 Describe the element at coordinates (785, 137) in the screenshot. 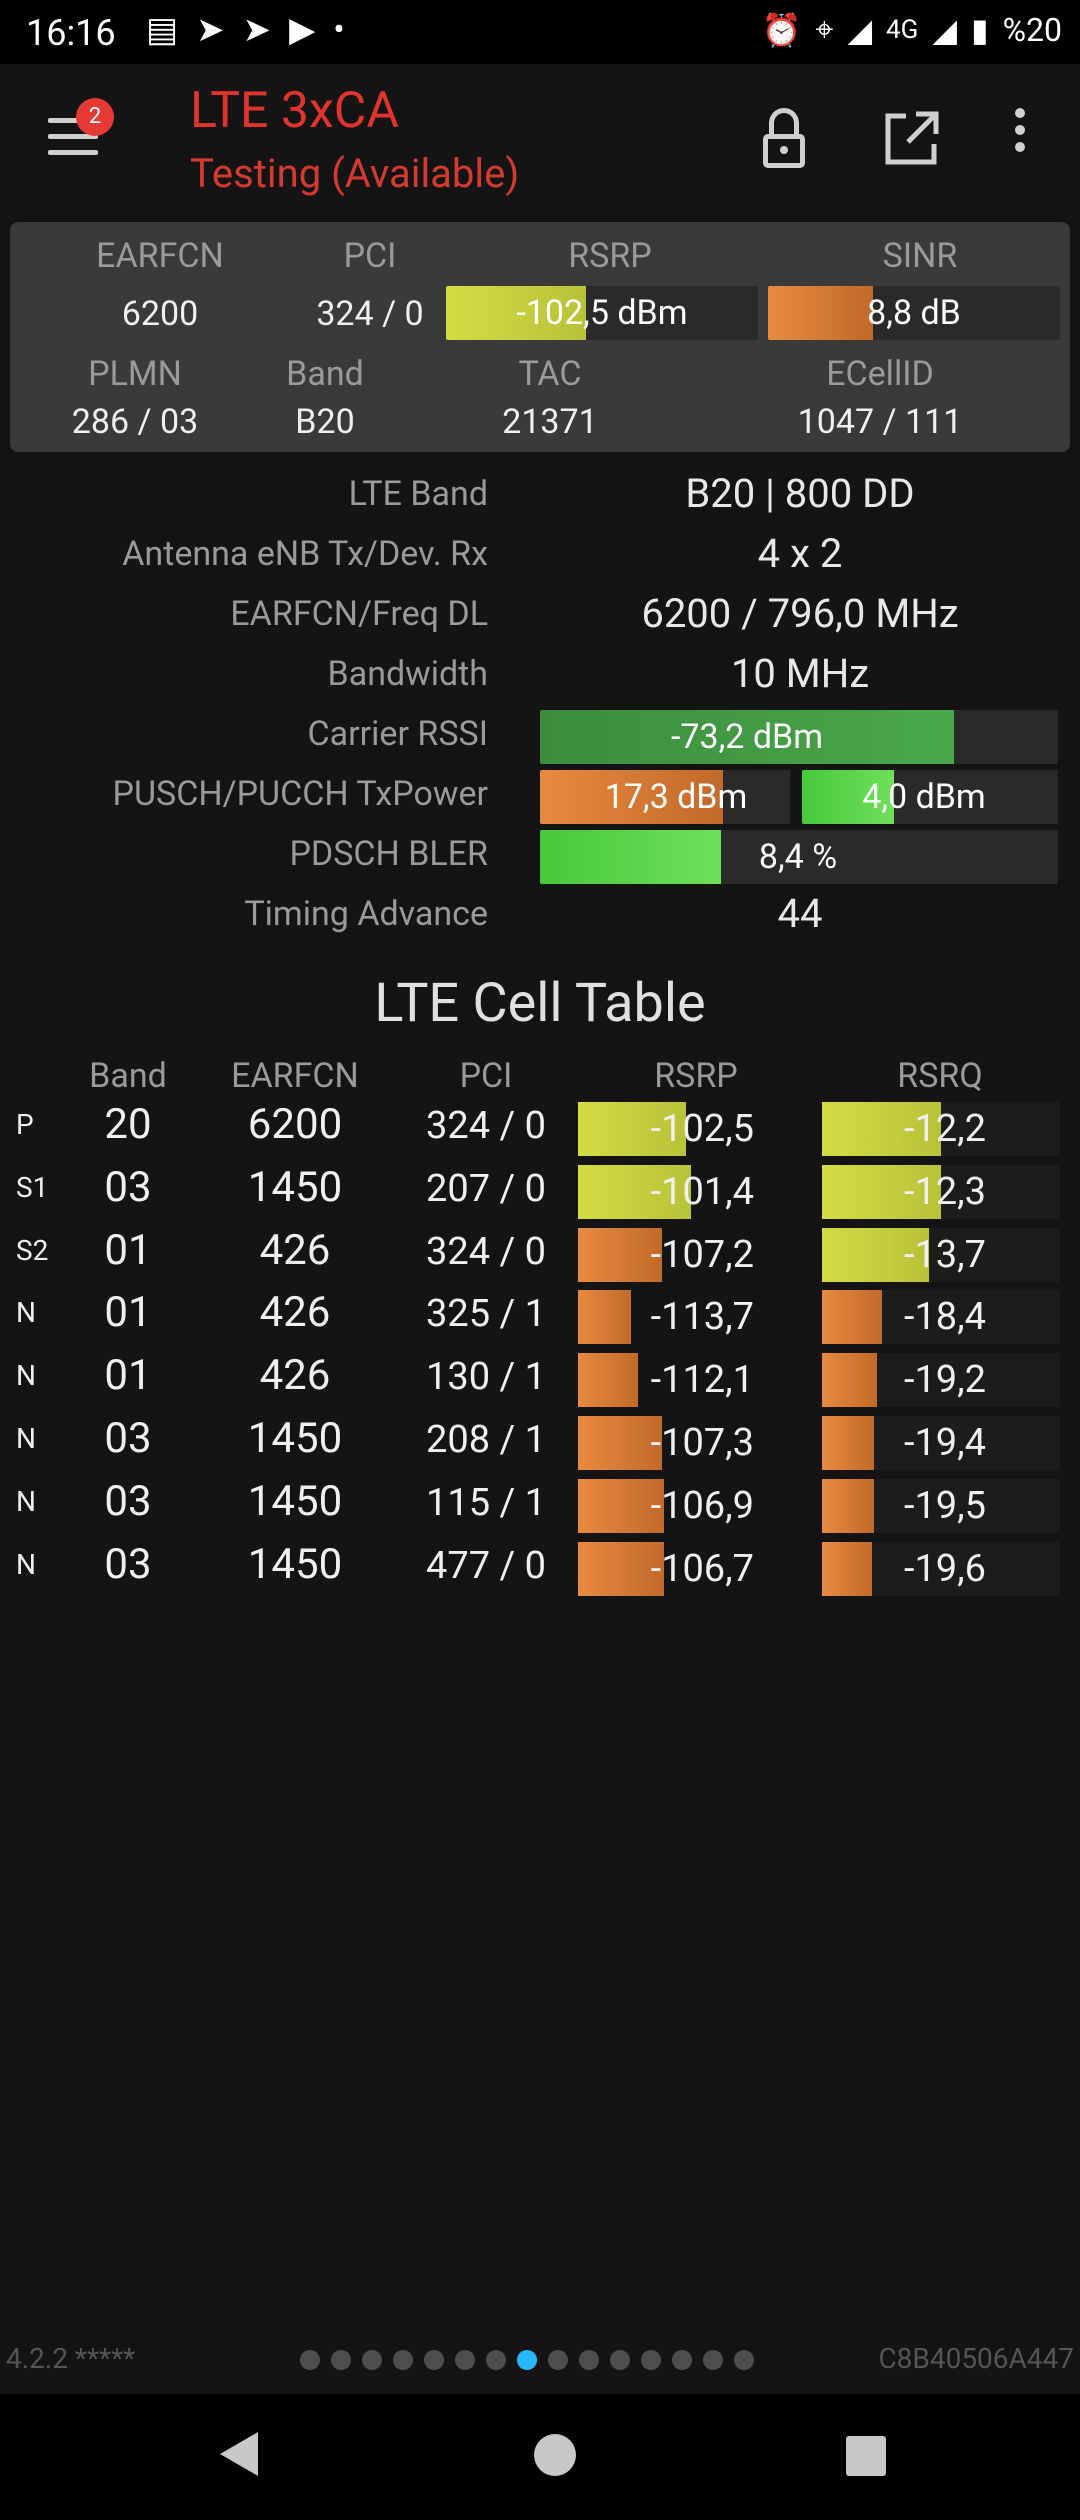

I see `lock-icon` at that location.